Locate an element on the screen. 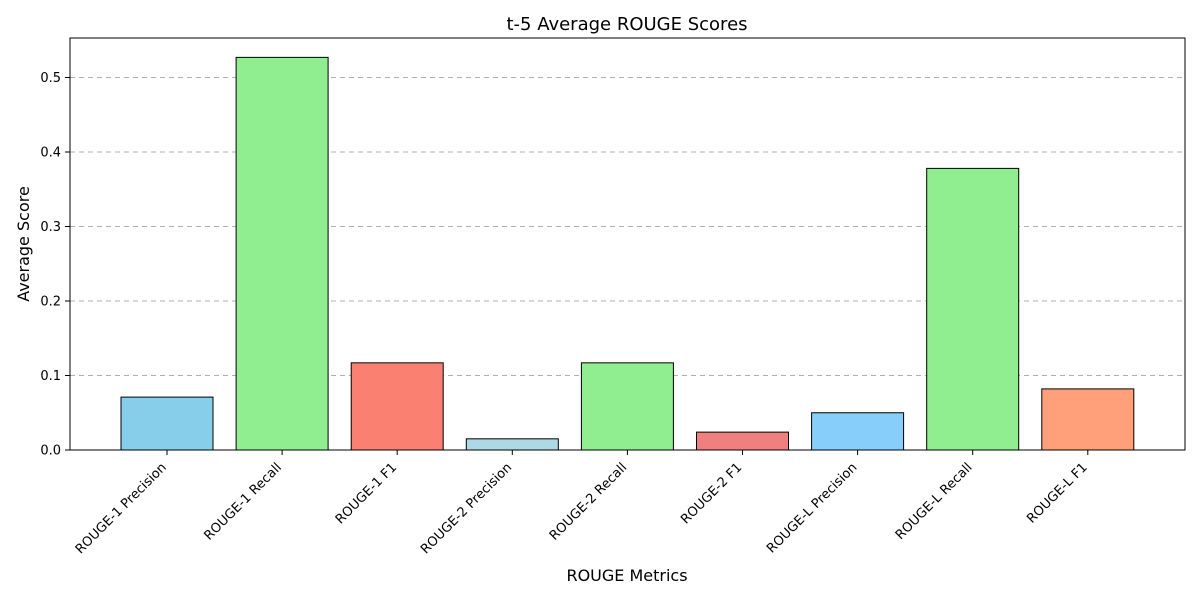 Image resolution: width=1200 pixels, height=600 pixels. y-tick-label: 0.3 is located at coordinates (50, 227).